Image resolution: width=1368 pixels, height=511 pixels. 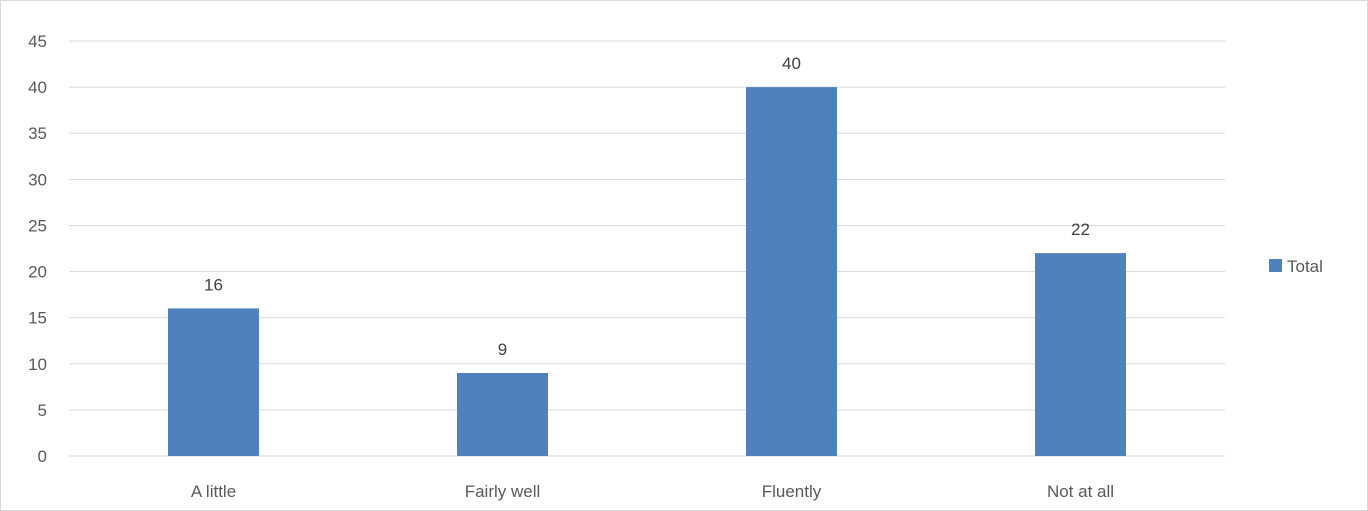 What do you see at coordinates (37, 225) in the screenshot?
I see `y-tick-label: 25` at bounding box center [37, 225].